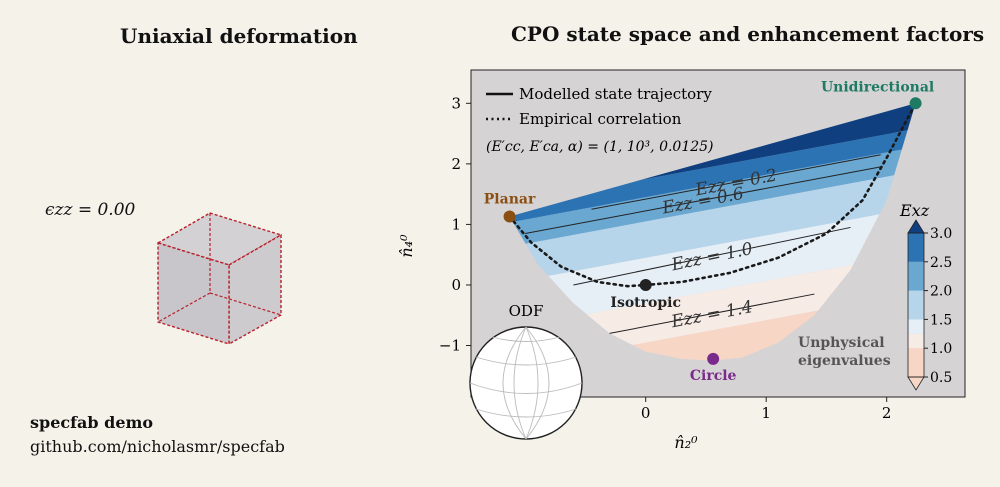  I want to click on legend-modelled-trajectory: Modelled state trajectory, so click(615, 94).